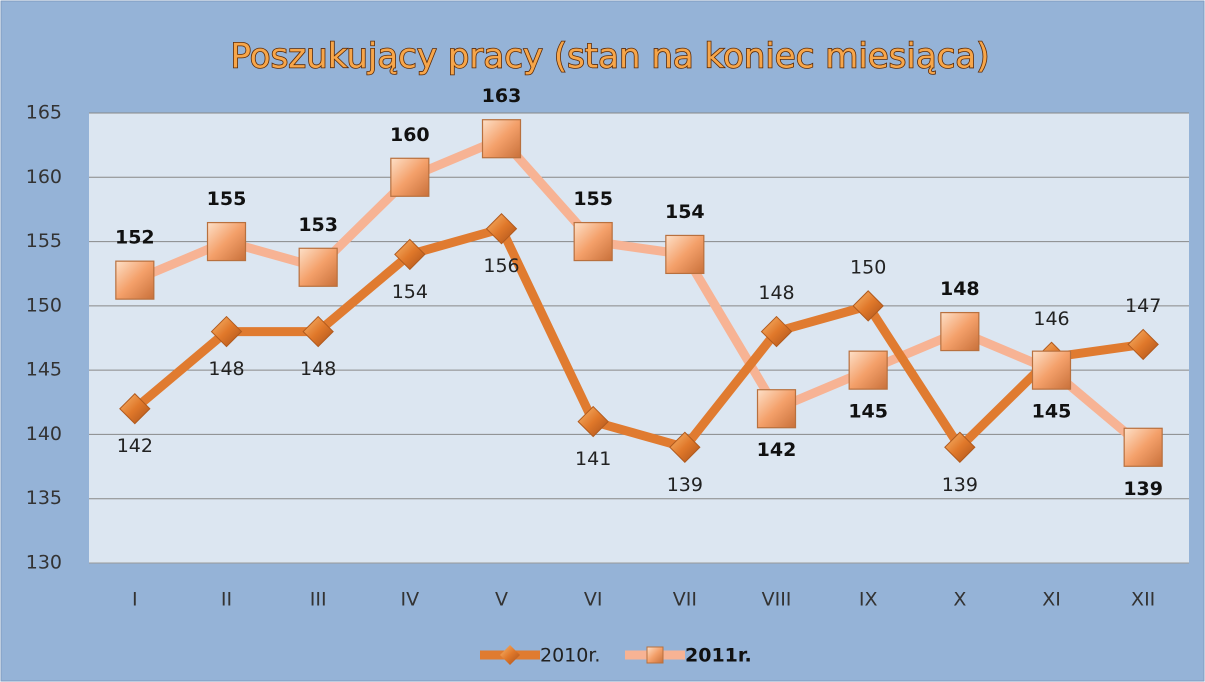  What do you see at coordinates (502, 96) in the screenshot?
I see `data-label: 163` at bounding box center [502, 96].